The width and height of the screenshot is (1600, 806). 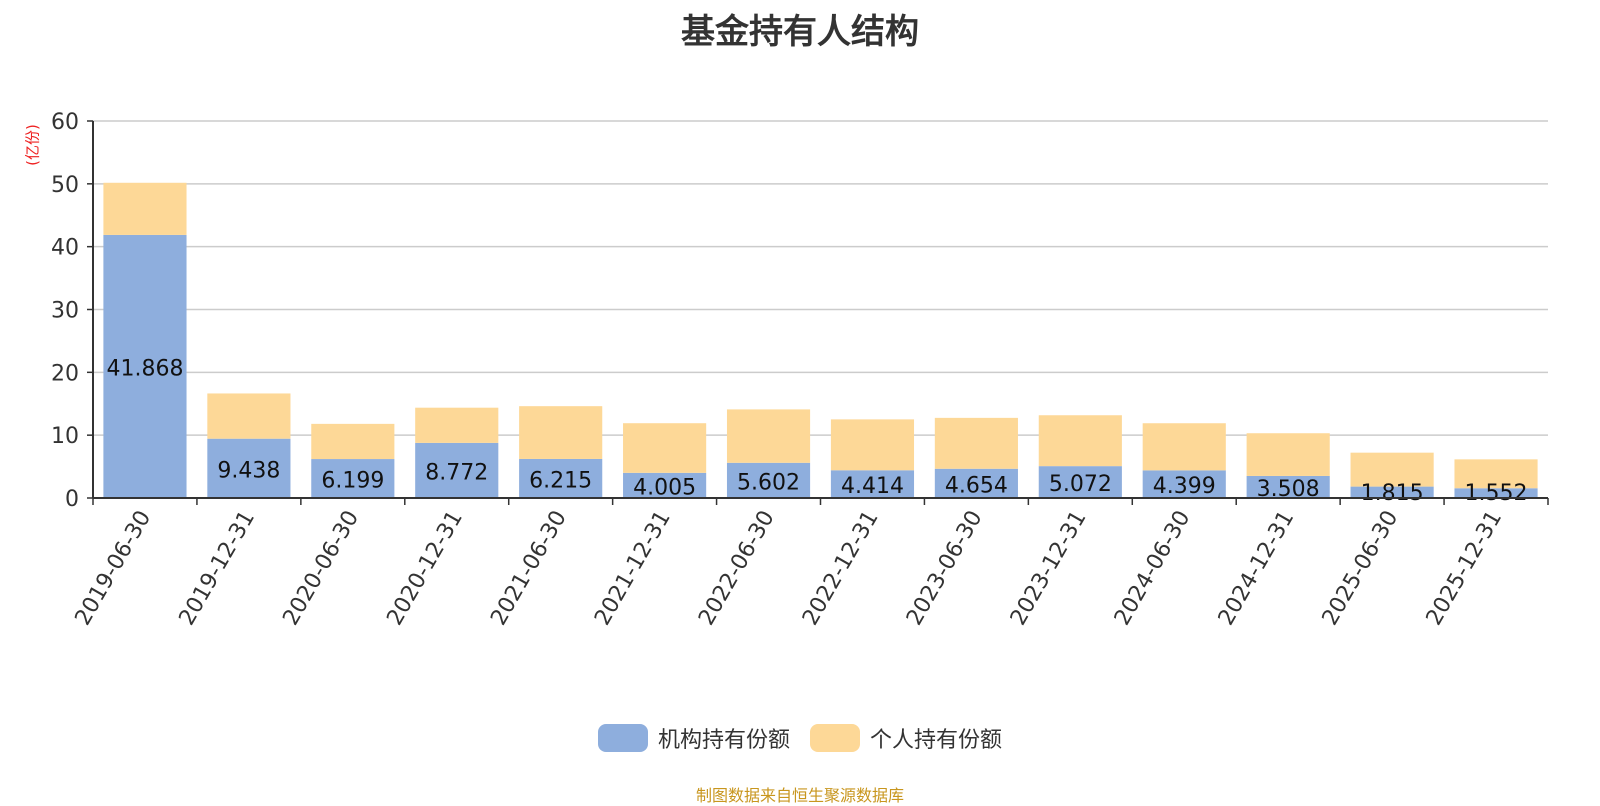 I want to click on legend-swatch-individual, so click(x=835, y=738).